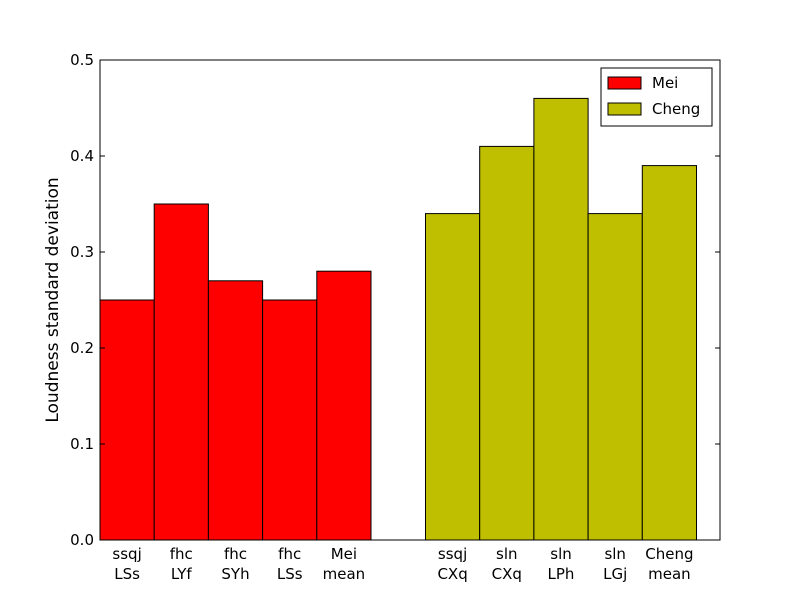  I want to click on category-label-line: Mei, so click(344, 554).